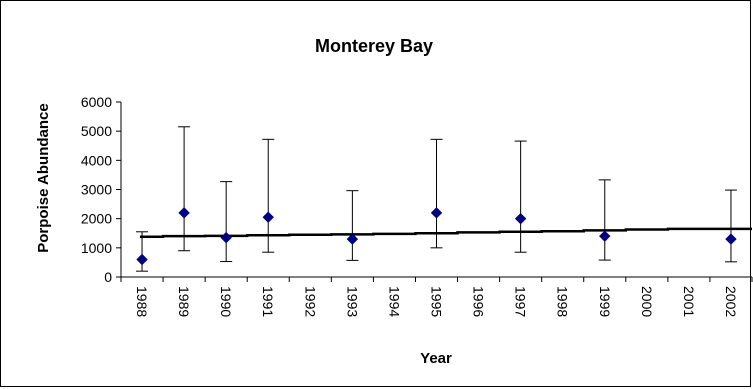  What do you see at coordinates (96, 131) in the screenshot?
I see `y-tick-label: 5000` at bounding box center [96, 131].